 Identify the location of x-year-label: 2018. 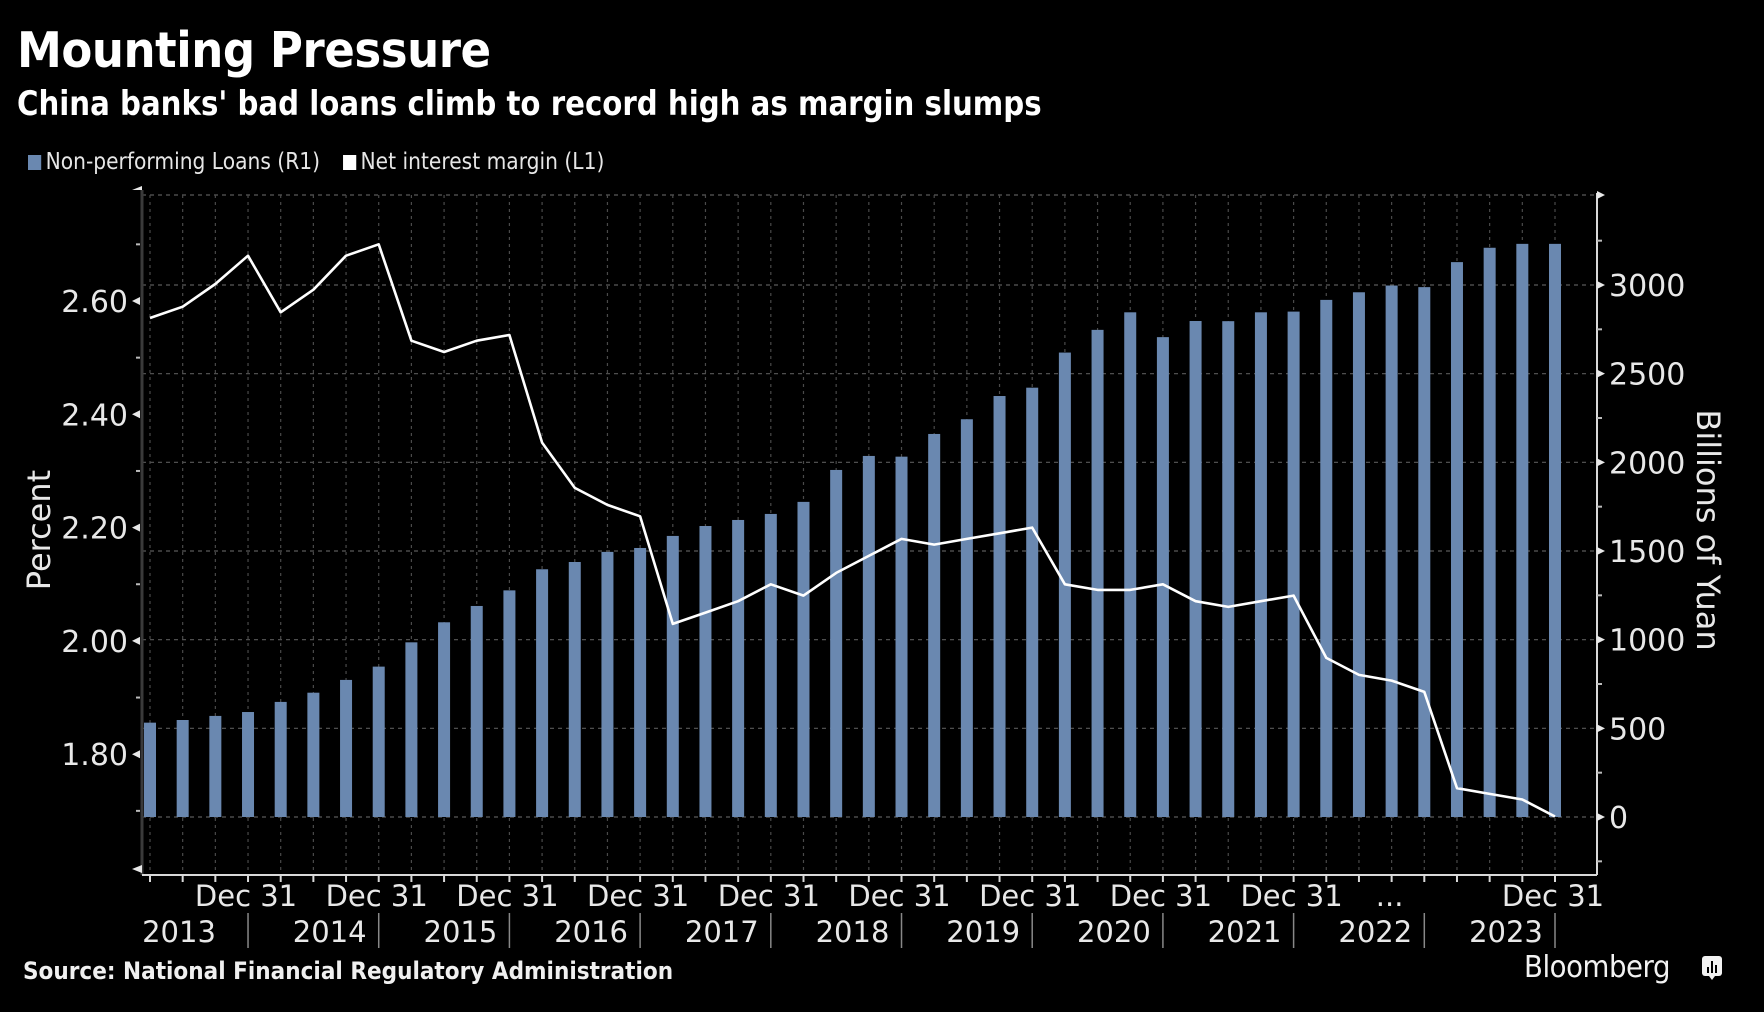
(853, 932).